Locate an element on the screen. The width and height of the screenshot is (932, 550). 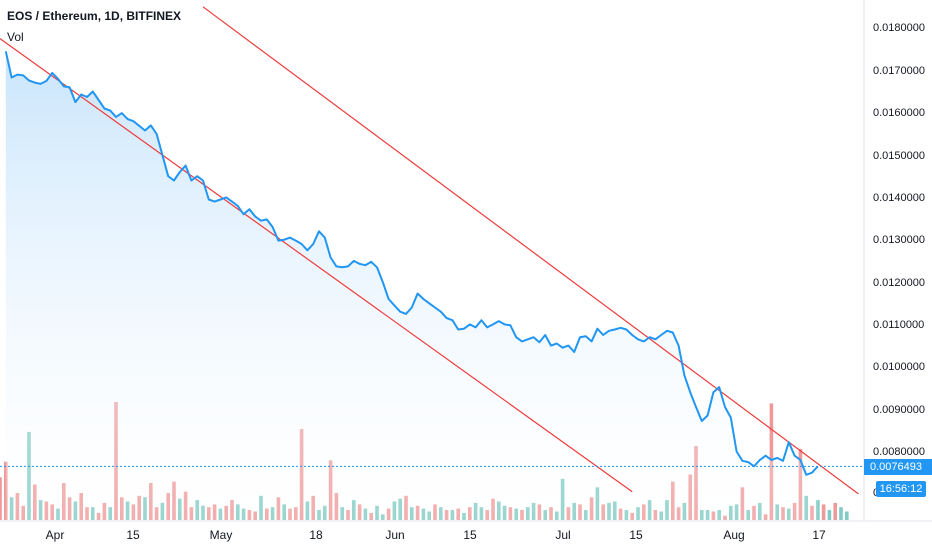
price-tick: 0.0130000 is located at coordinates (899, 240).